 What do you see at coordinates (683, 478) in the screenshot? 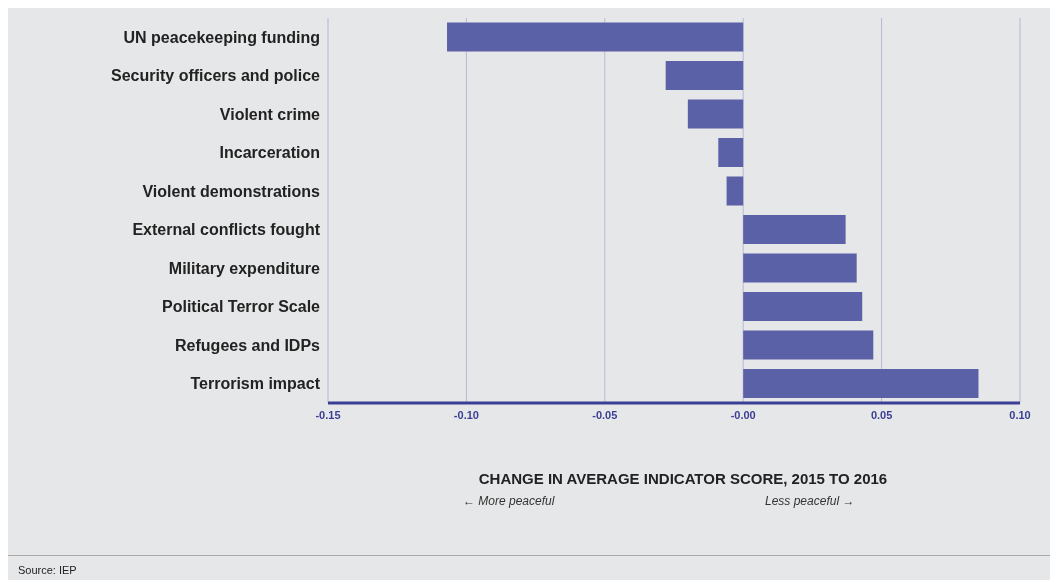
I see `x-axis-title: CHANGE IN AVERAGE INDICATOR SCORE, 2015 TO 2016` at bounding box center [683, 478].